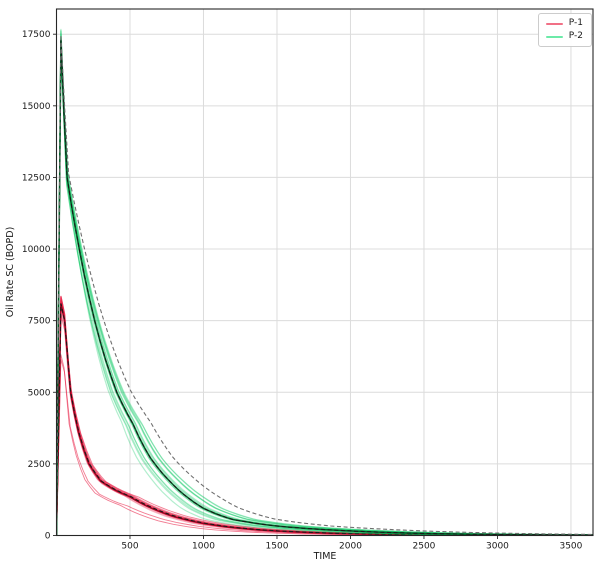 The image size is (600, 575). Describe the element at coordinates (10, 272) in the screenshot. I see `y-axis-label: Oil Rate SC (BOPD)` at that location.